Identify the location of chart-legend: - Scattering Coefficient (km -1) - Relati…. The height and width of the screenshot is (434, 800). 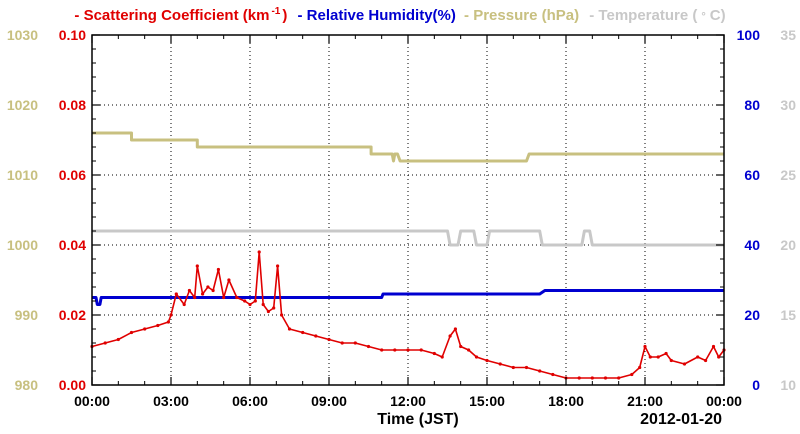
(400, 17).